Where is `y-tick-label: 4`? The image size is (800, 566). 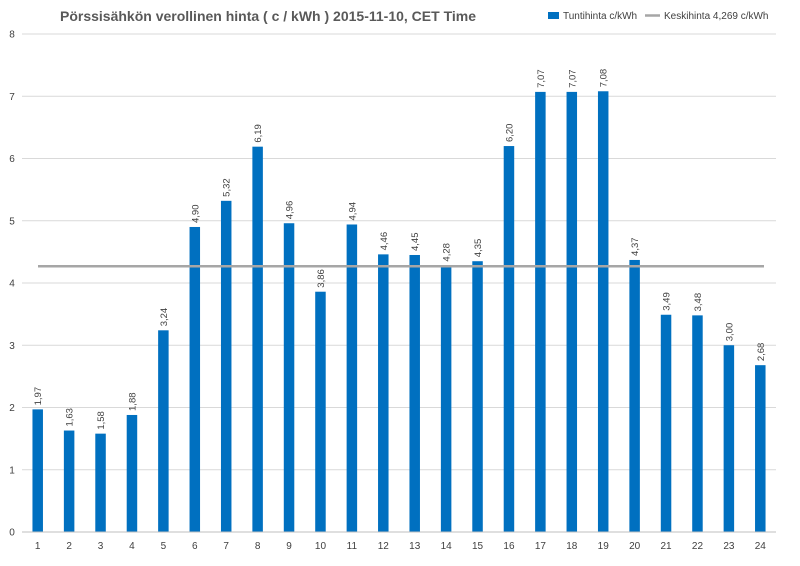
y-tick-label: 4 is located at coordinates (12, 284).